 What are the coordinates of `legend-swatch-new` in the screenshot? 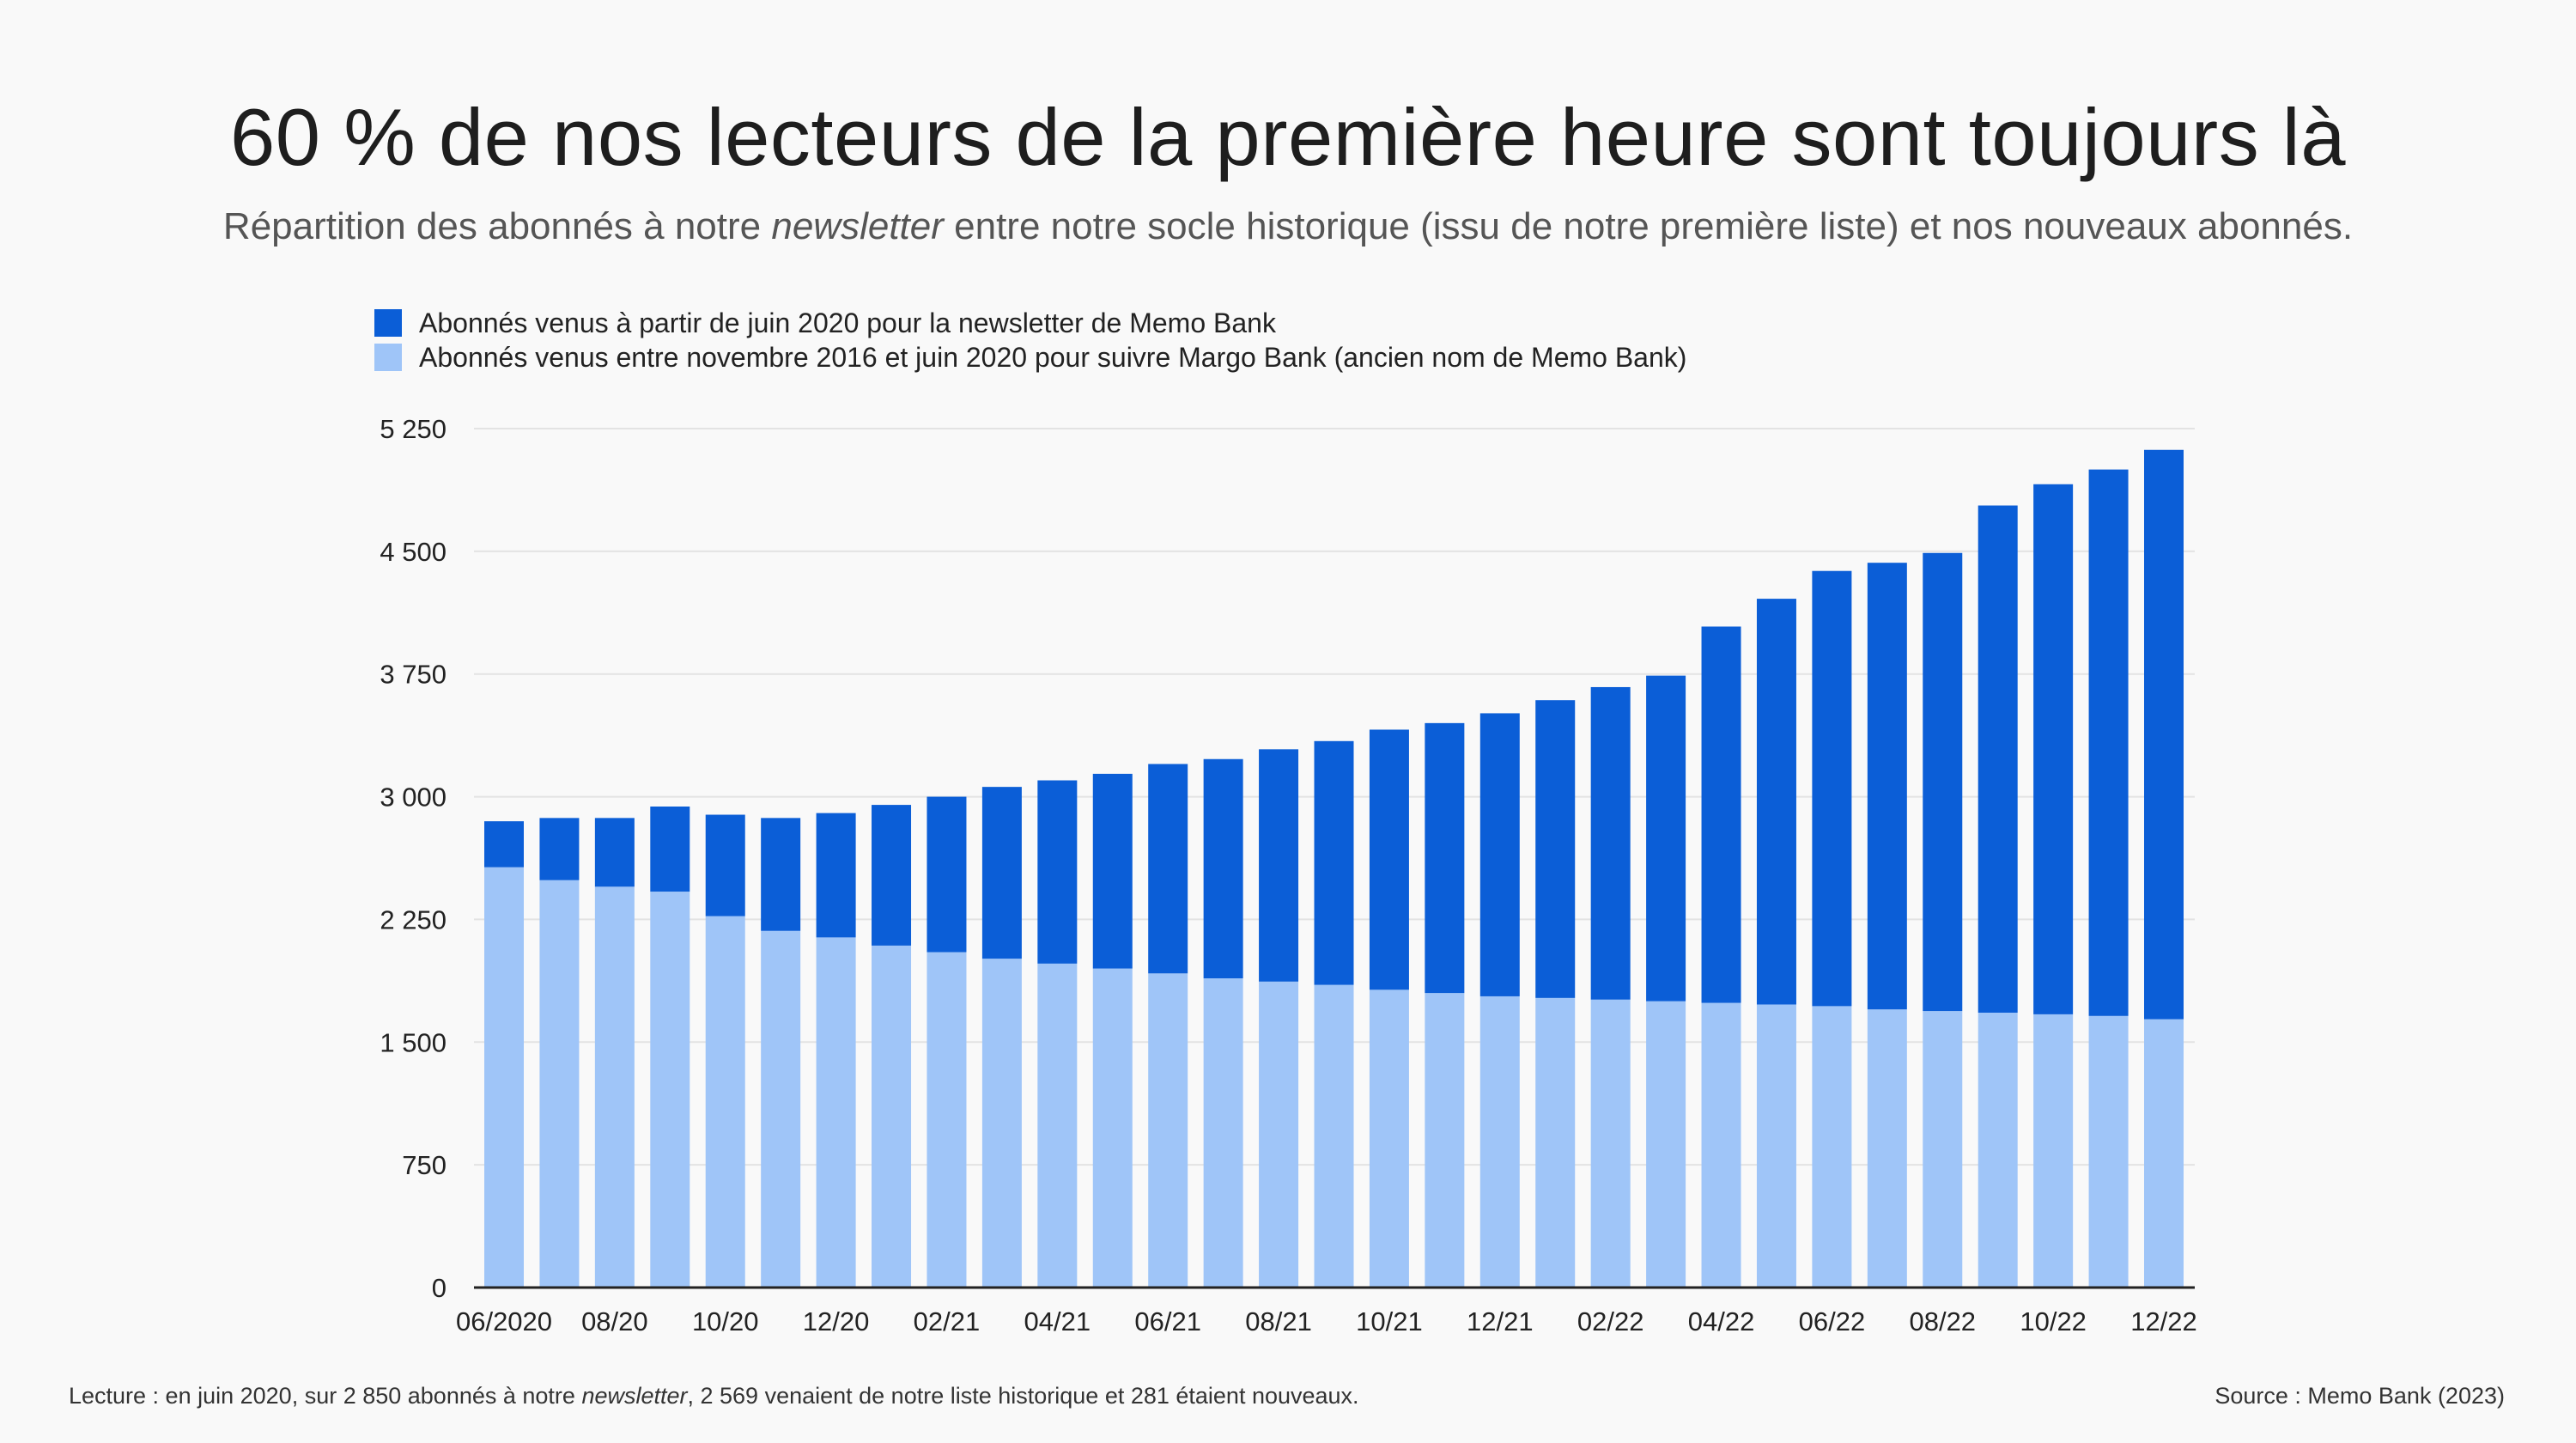 It's located at (388, 323).